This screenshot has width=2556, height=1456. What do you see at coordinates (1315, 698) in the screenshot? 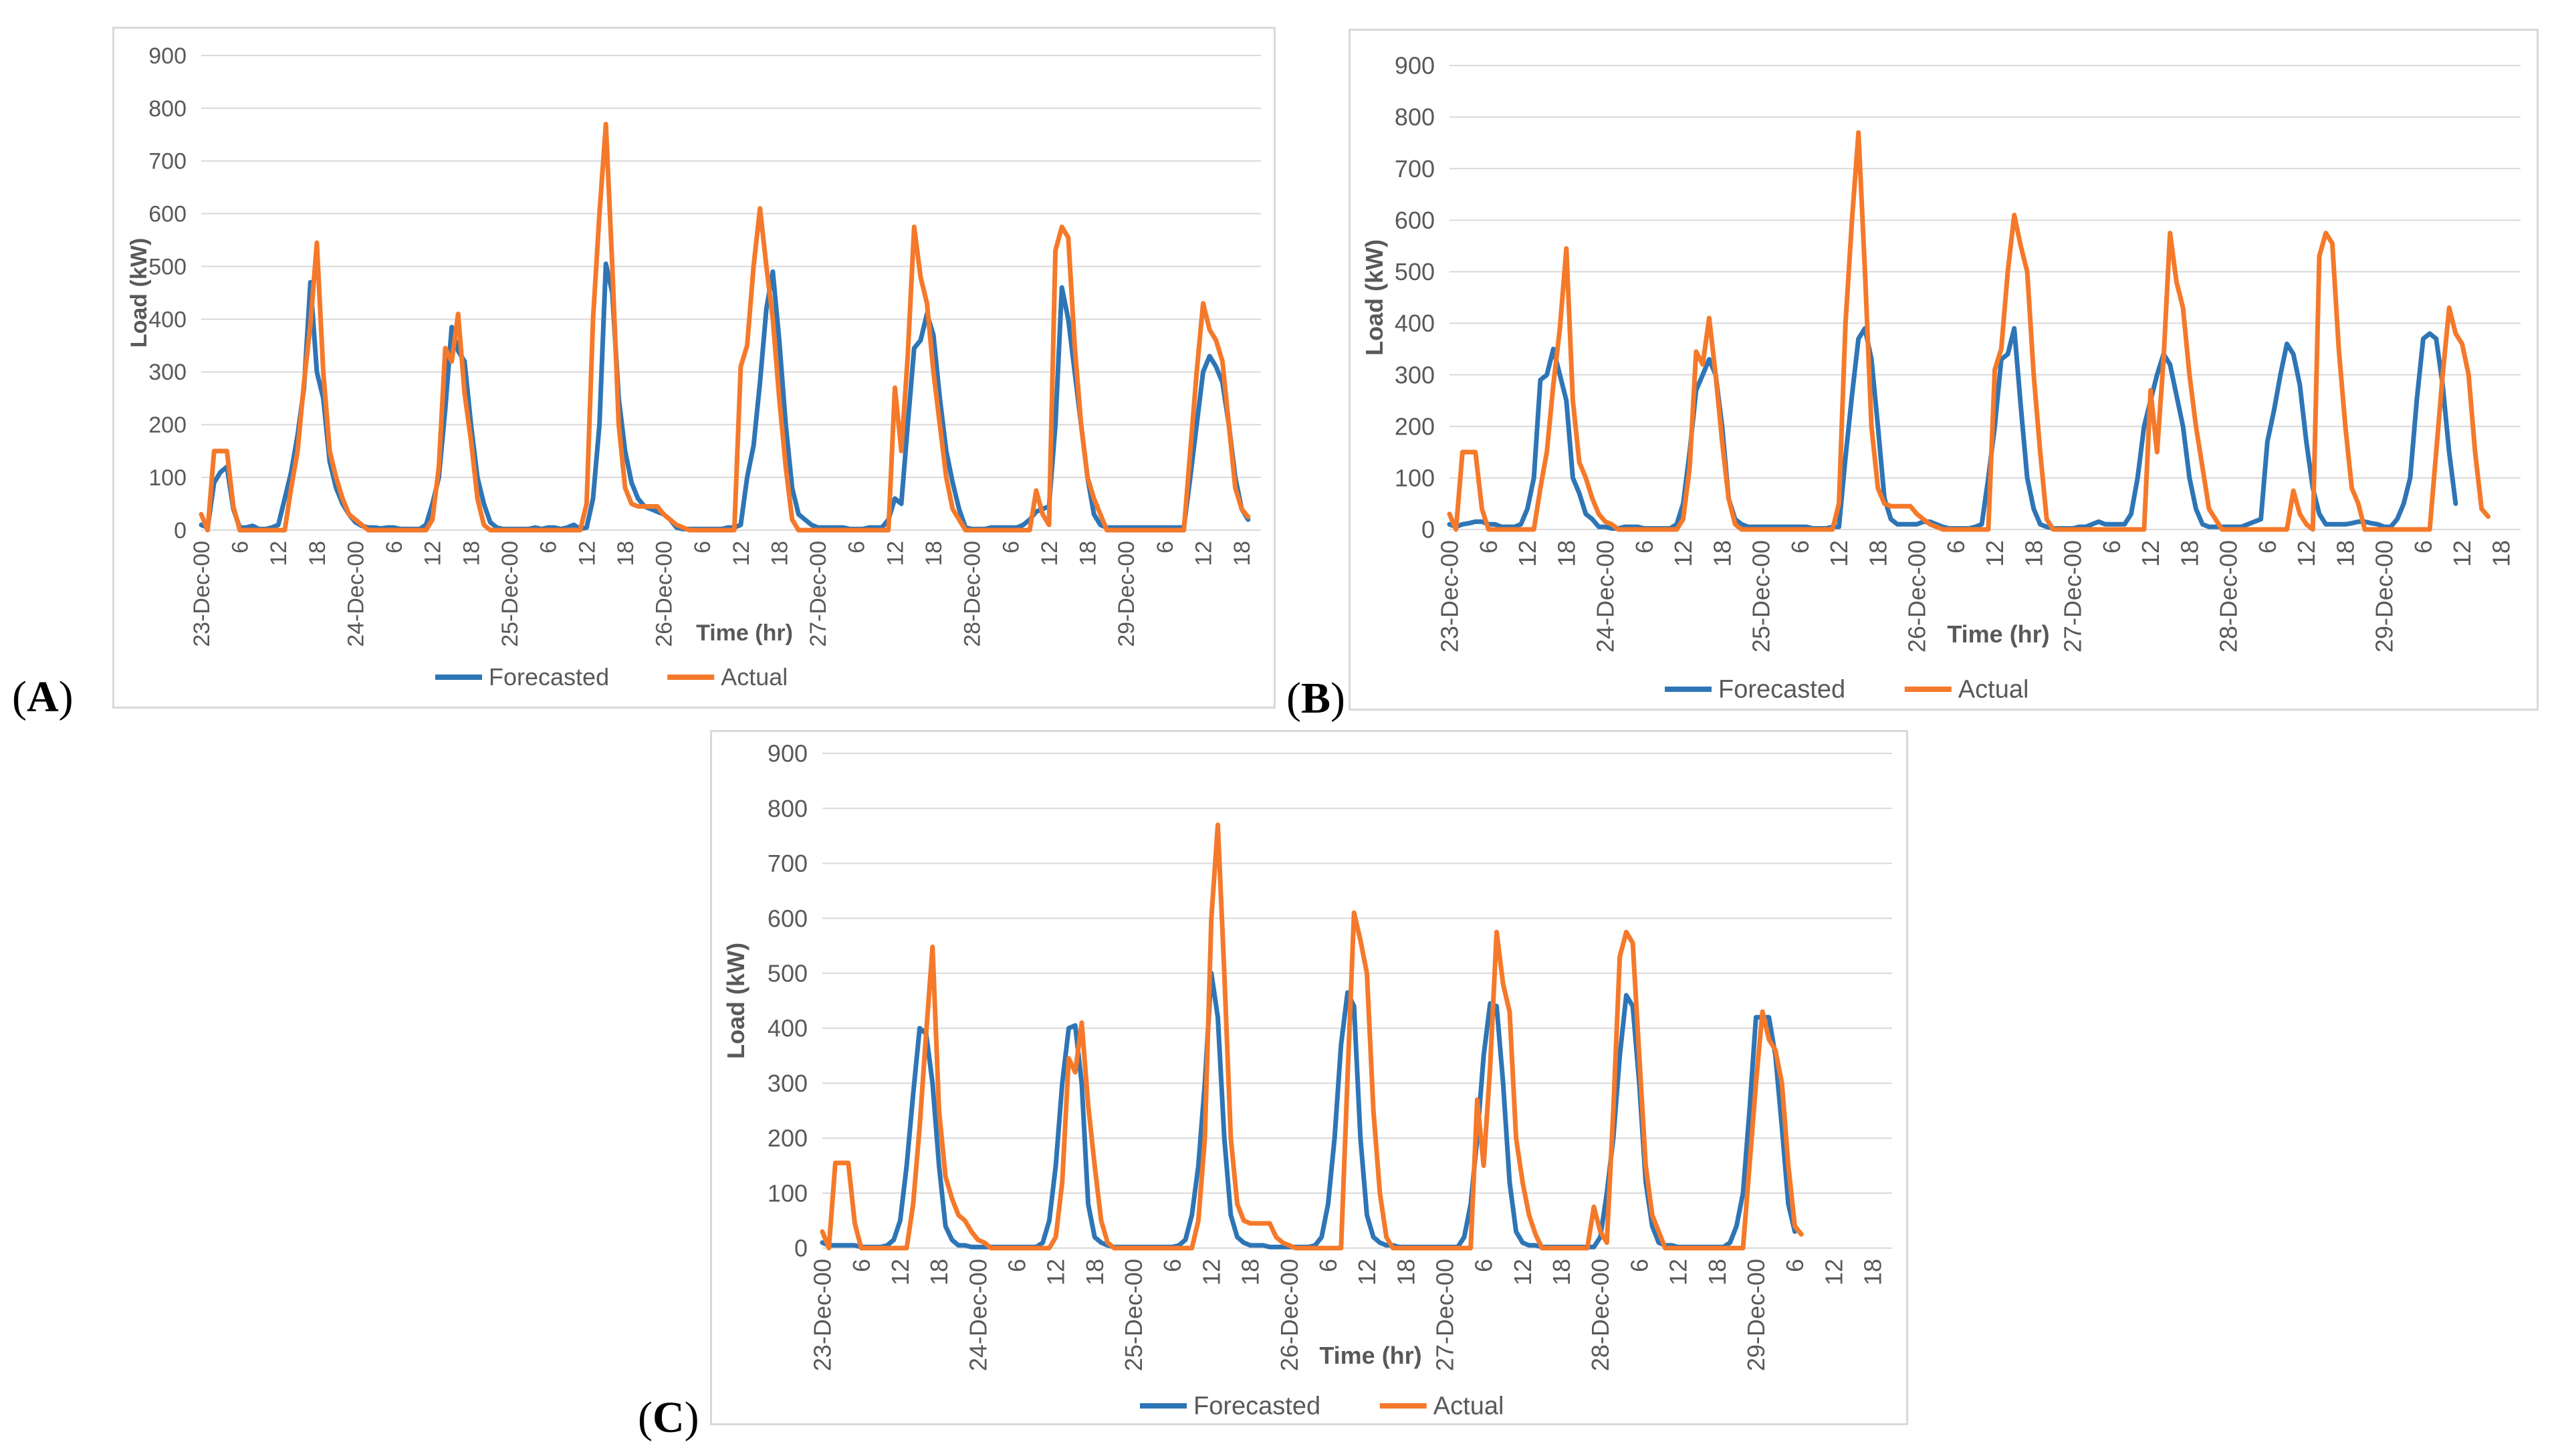
I see `panel-label-b: (B)` at bounding box center [1315, 698].